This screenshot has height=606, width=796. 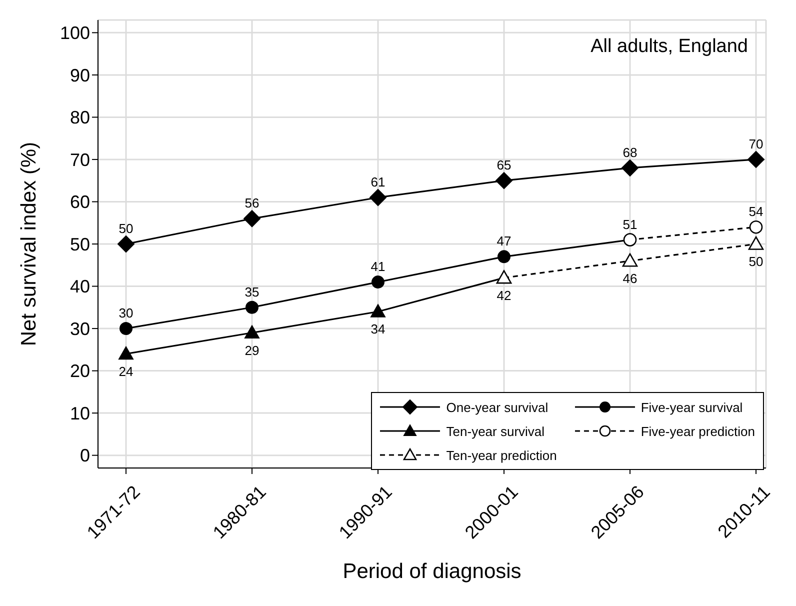 What do you see at coordinates (630, 278) in the screenshot?
I see `data-label: 46` at bounding box center [630, 278].